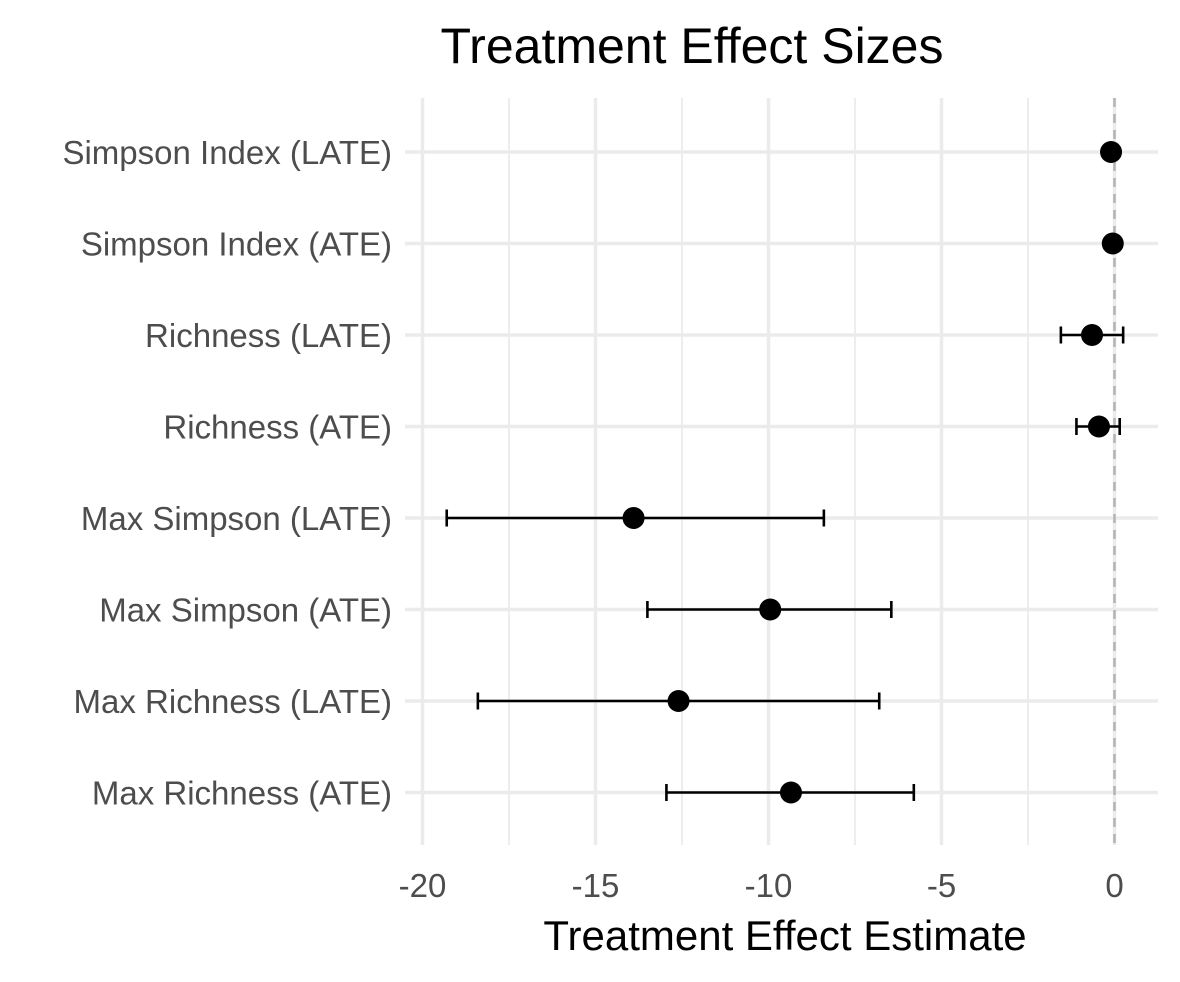 The image size is (1180, 982). I want to click on y-tick-label: Max Simpson (LATE), so click(236, 518).